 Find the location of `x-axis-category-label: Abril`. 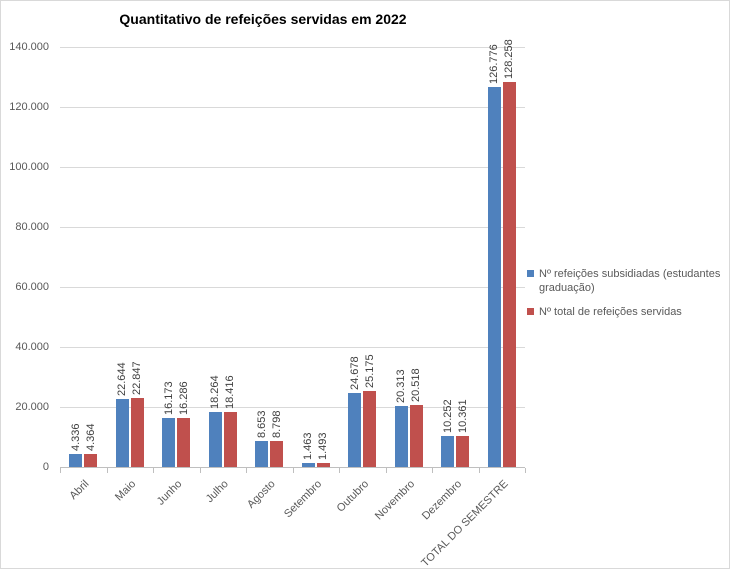

x-axis-category-label: Abril is located at coordinates (79, 490).